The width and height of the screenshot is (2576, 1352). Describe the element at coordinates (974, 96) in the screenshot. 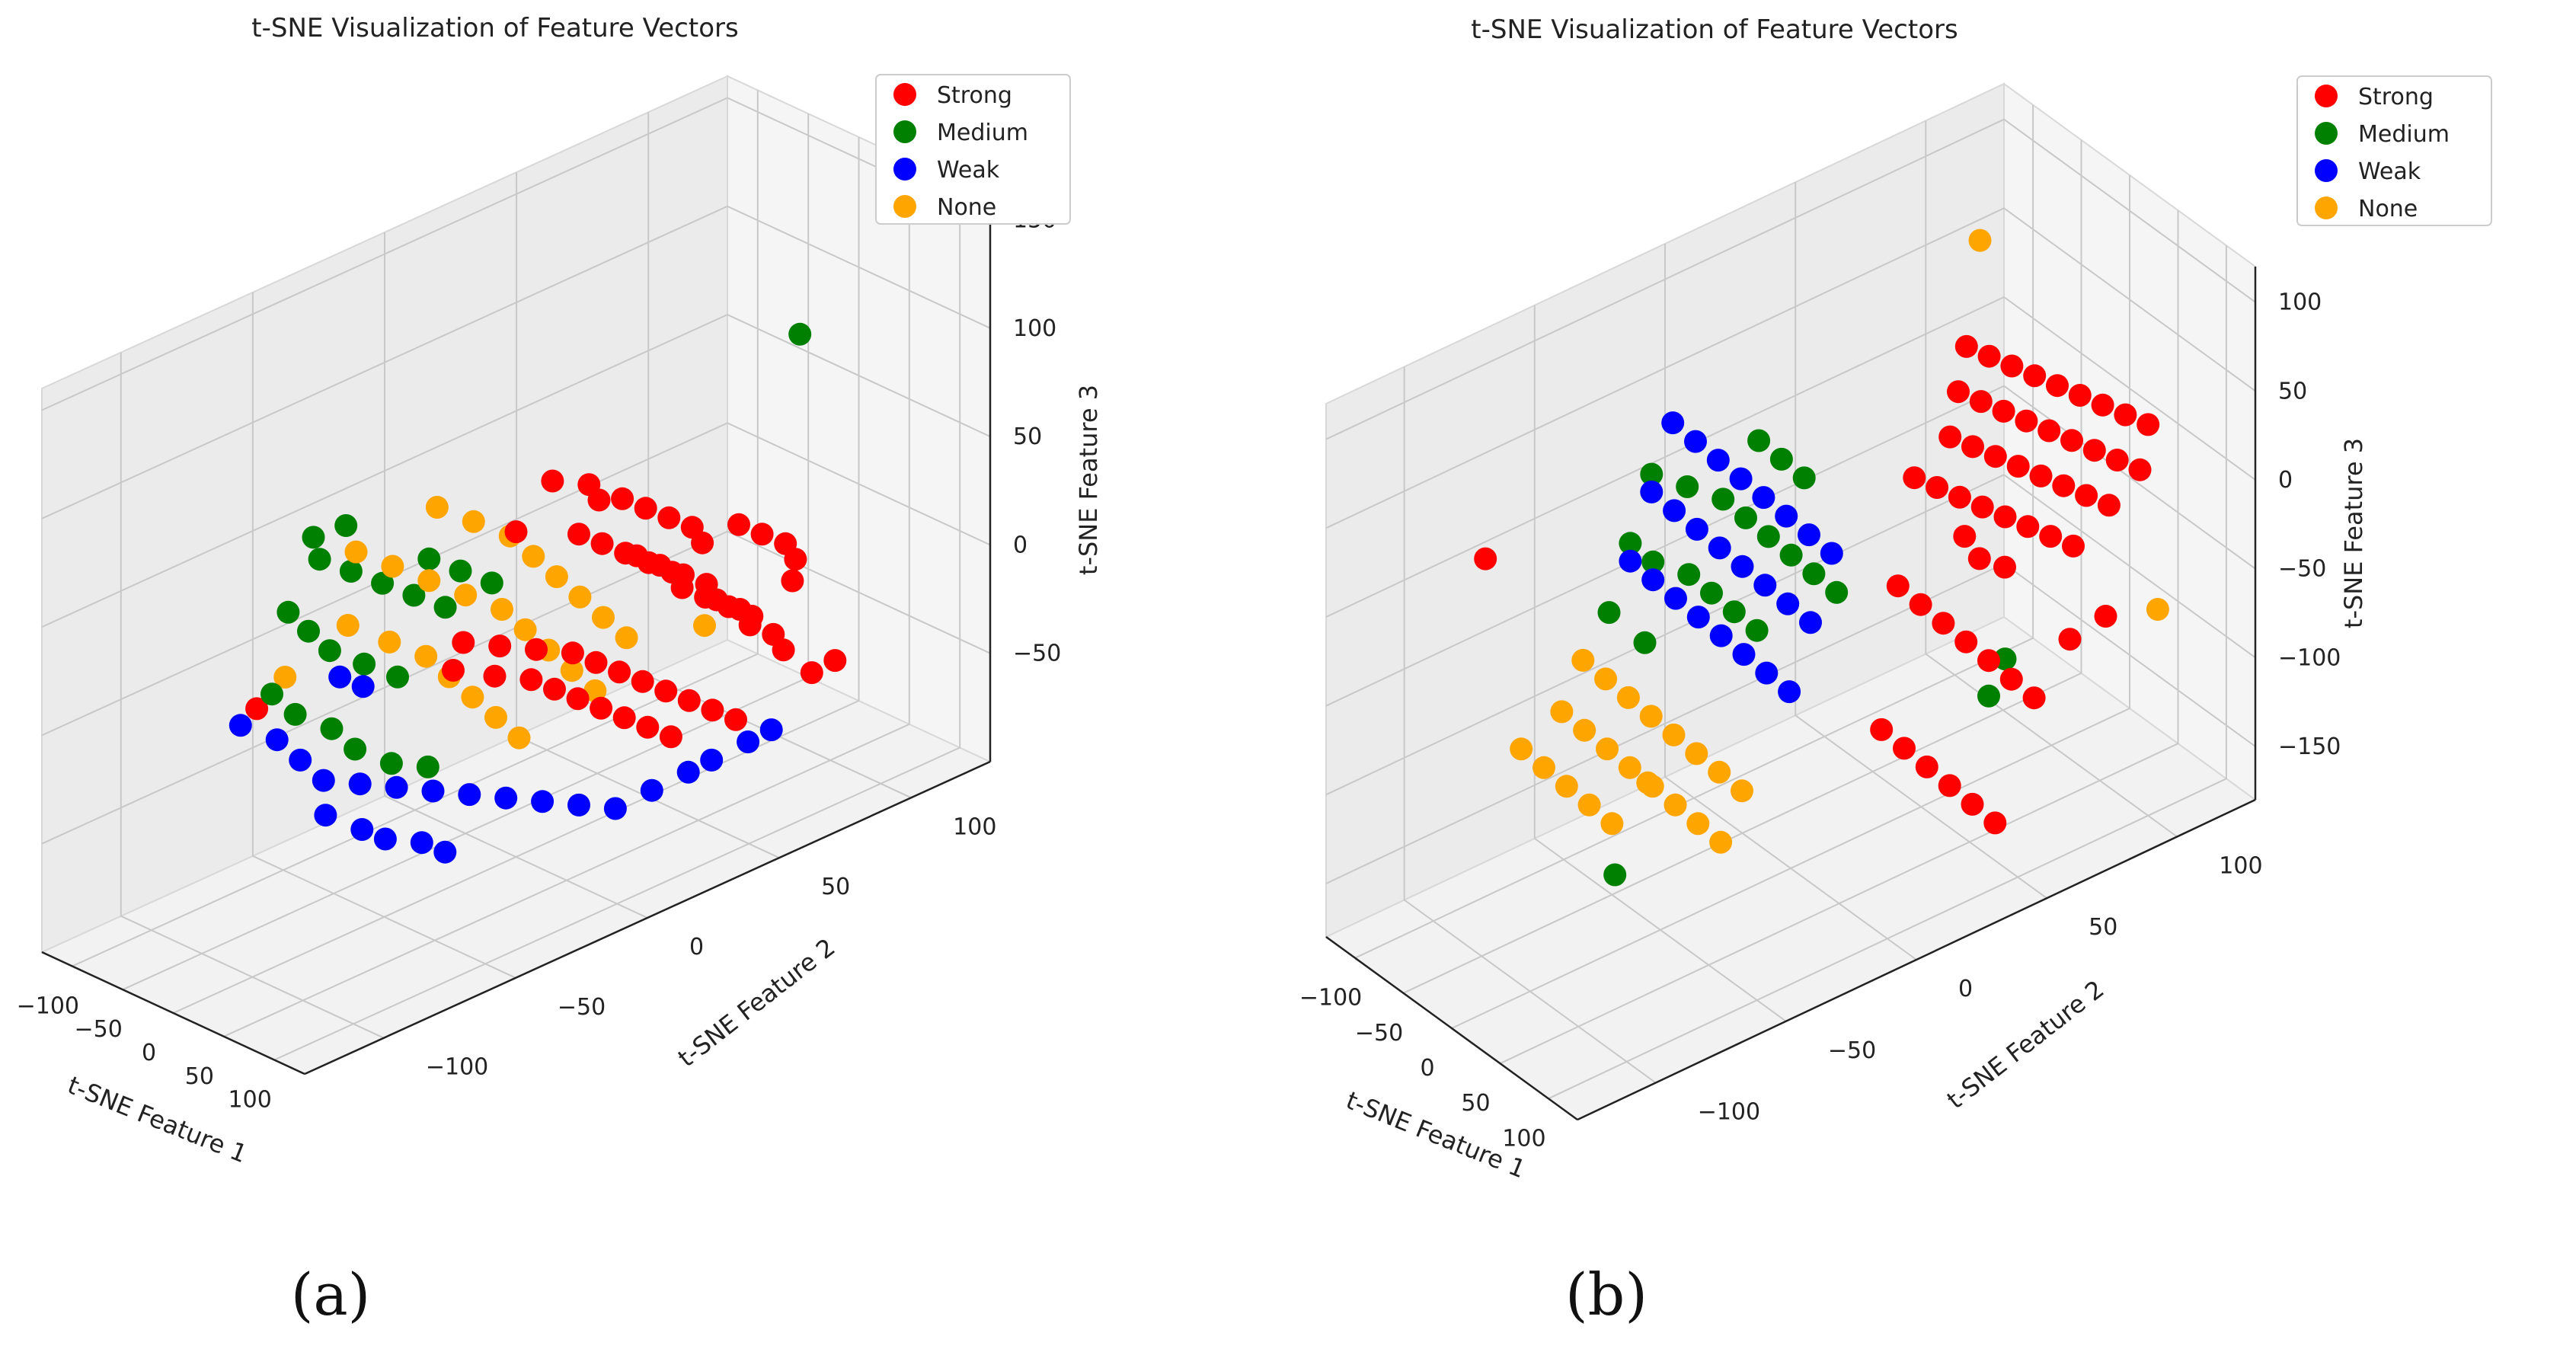

I see `legend-label-strong: Strong` at that location.